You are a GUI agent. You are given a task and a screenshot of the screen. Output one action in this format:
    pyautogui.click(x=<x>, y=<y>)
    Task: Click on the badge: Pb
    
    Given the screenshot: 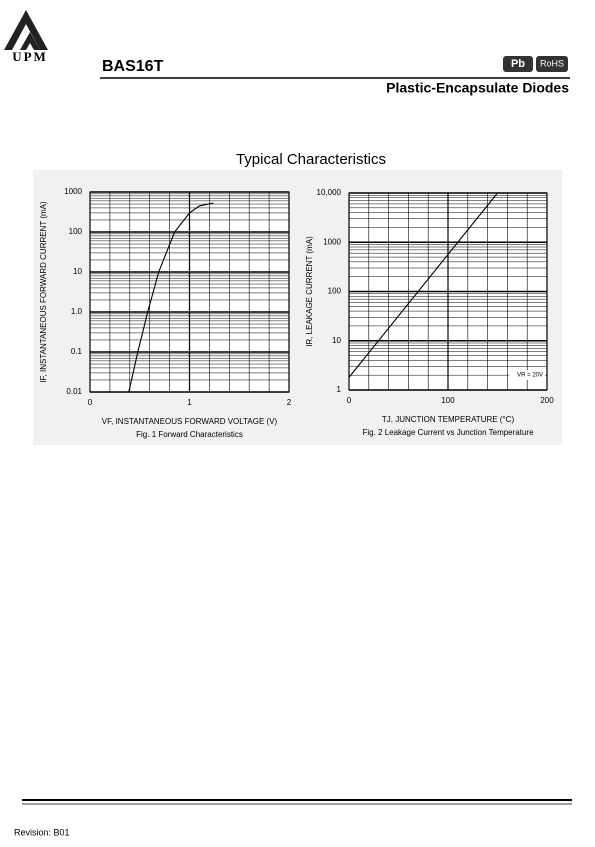 What is the action you would take?
    pyautogui.click(x=518, y=64)
    